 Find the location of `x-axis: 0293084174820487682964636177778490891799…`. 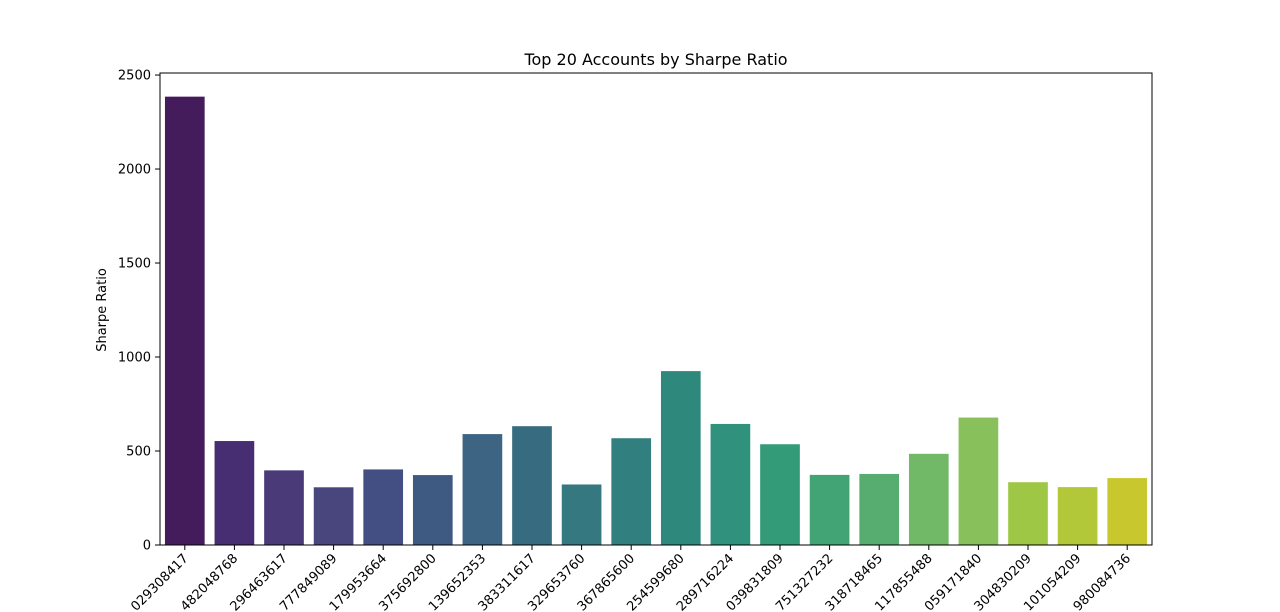

x-axis: 0293084174820487682964636177778490891799… is located at coordinates (631, 578).